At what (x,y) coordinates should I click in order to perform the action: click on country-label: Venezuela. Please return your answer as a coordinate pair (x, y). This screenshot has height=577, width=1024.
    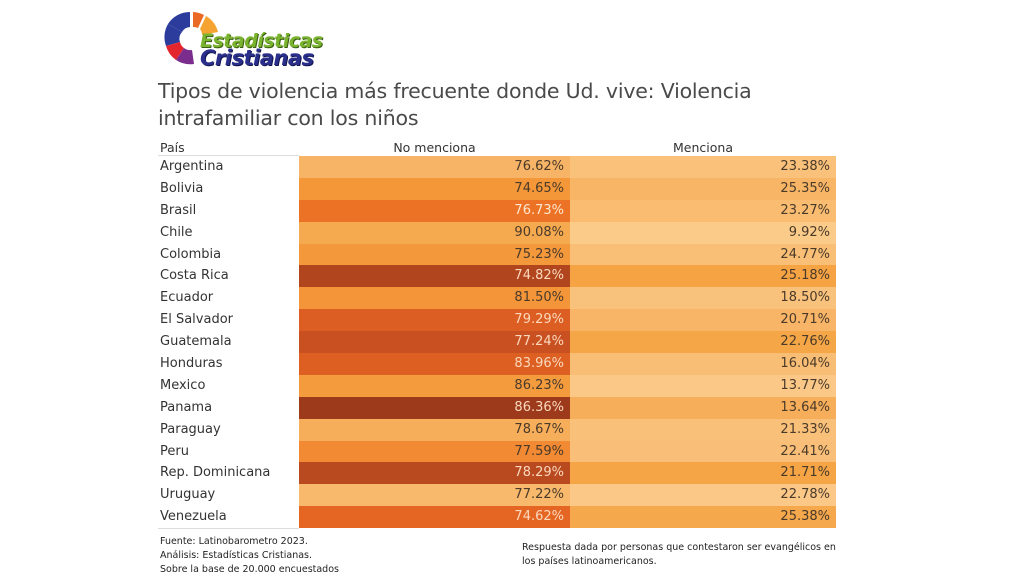
    Looking at the image, I should click on (193, 517).